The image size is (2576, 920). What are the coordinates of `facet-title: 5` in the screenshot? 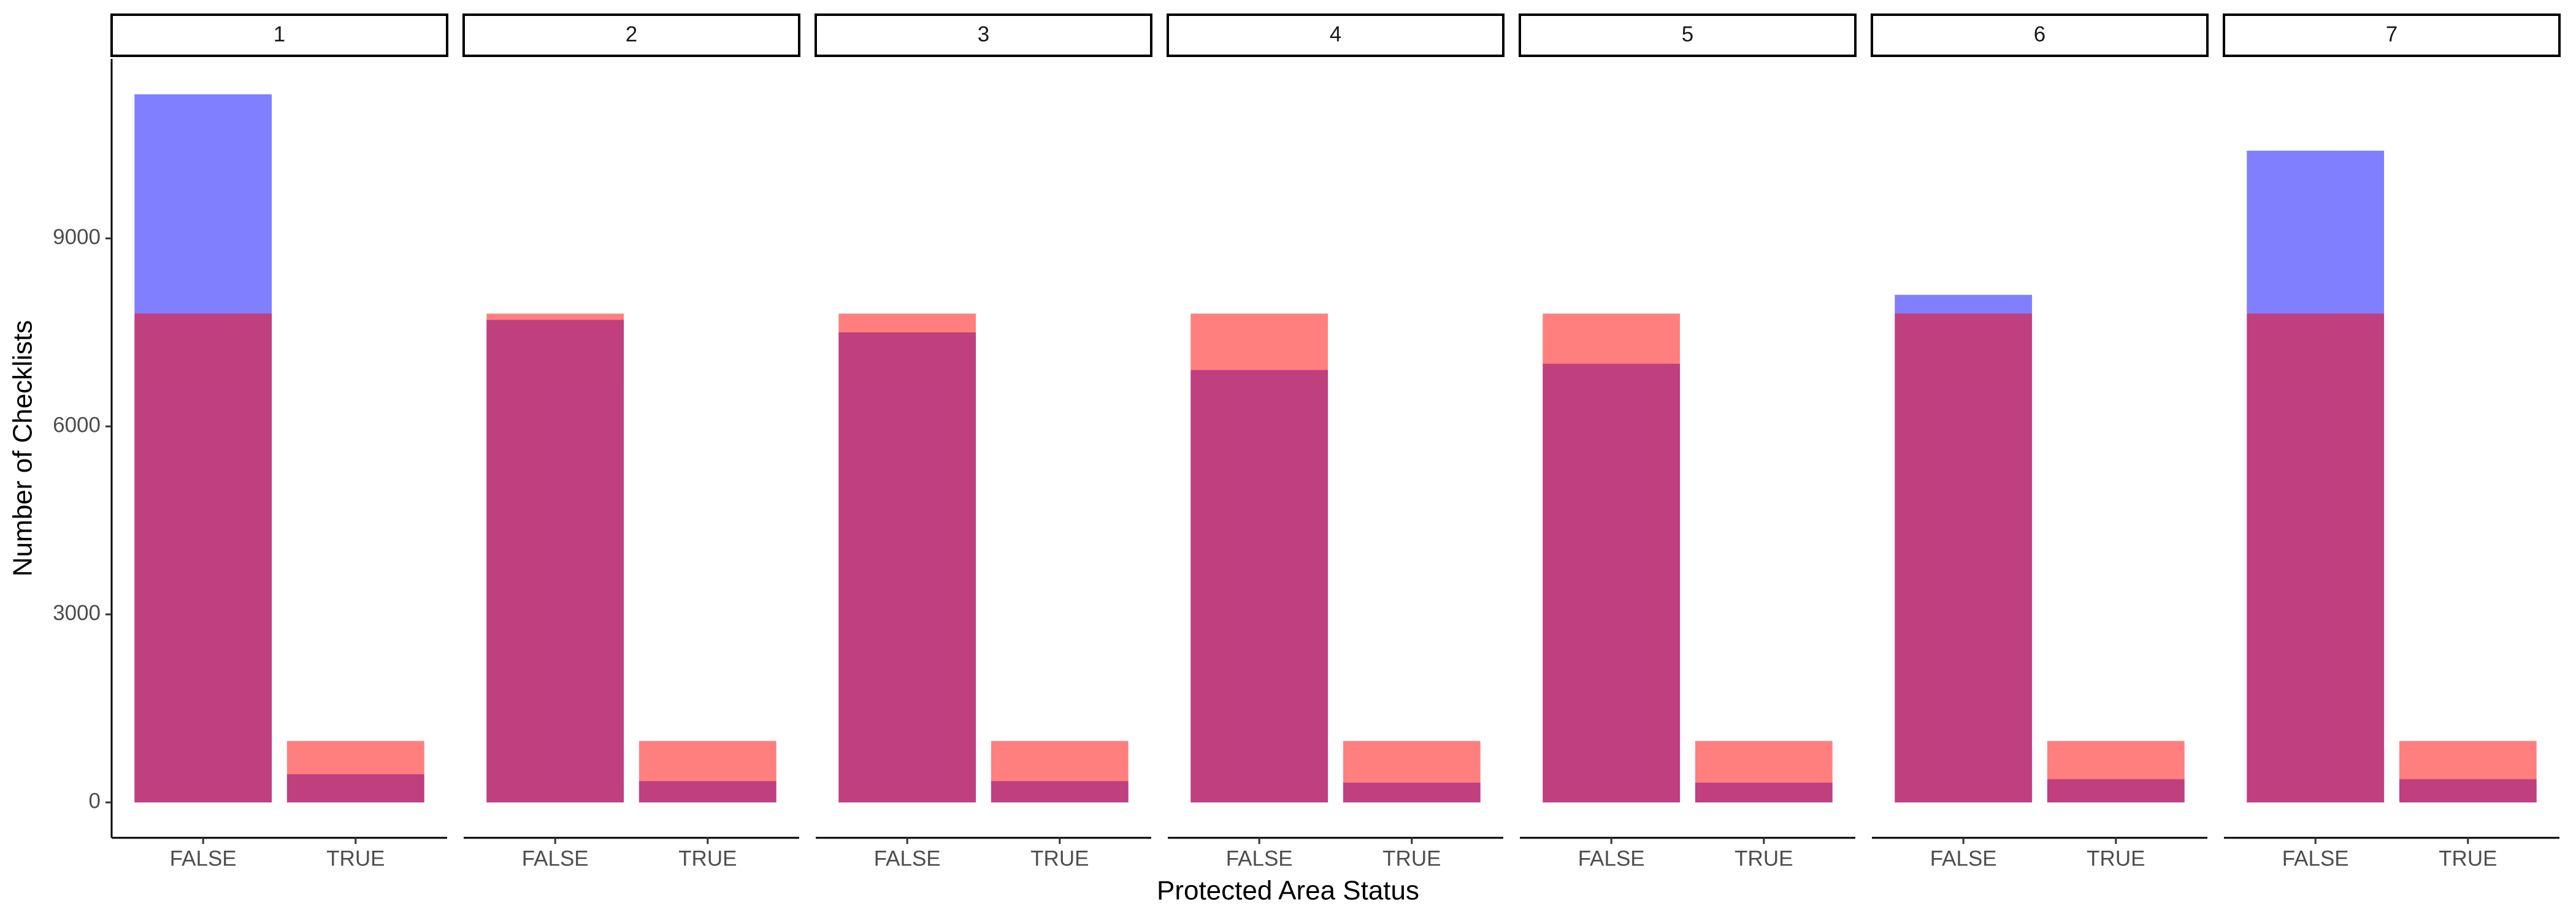 It's located at (1687, 34).